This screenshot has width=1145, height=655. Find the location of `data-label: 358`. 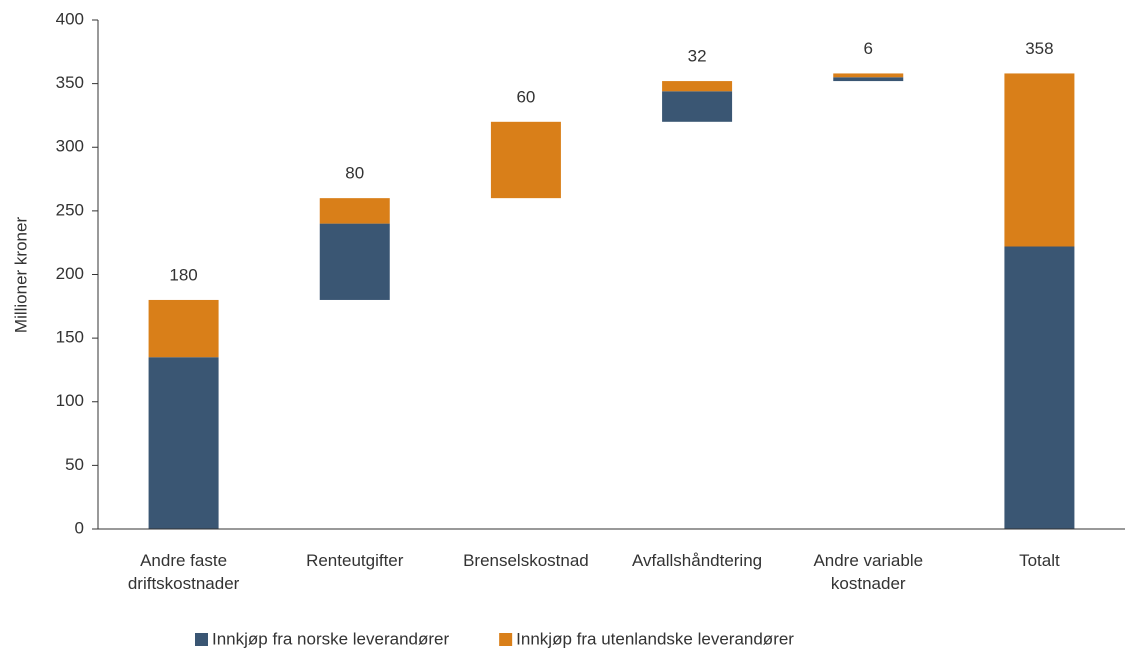

data-label: 358 is located at coordinates (1039, 48).